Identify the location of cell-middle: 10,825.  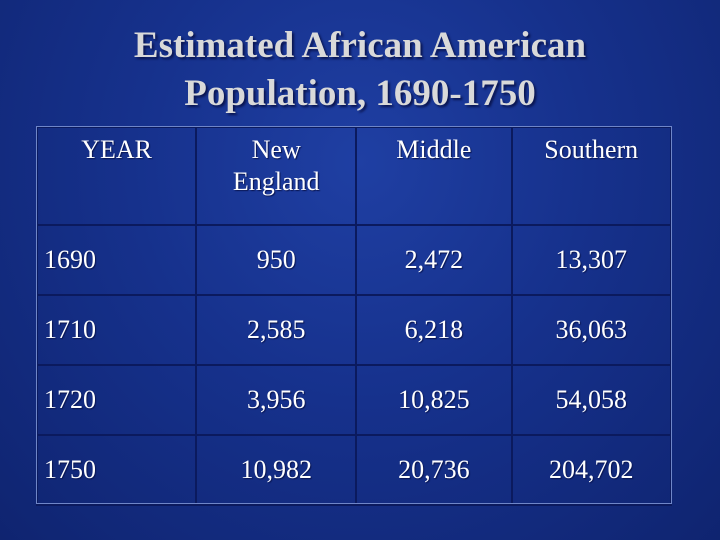
(434, 400).